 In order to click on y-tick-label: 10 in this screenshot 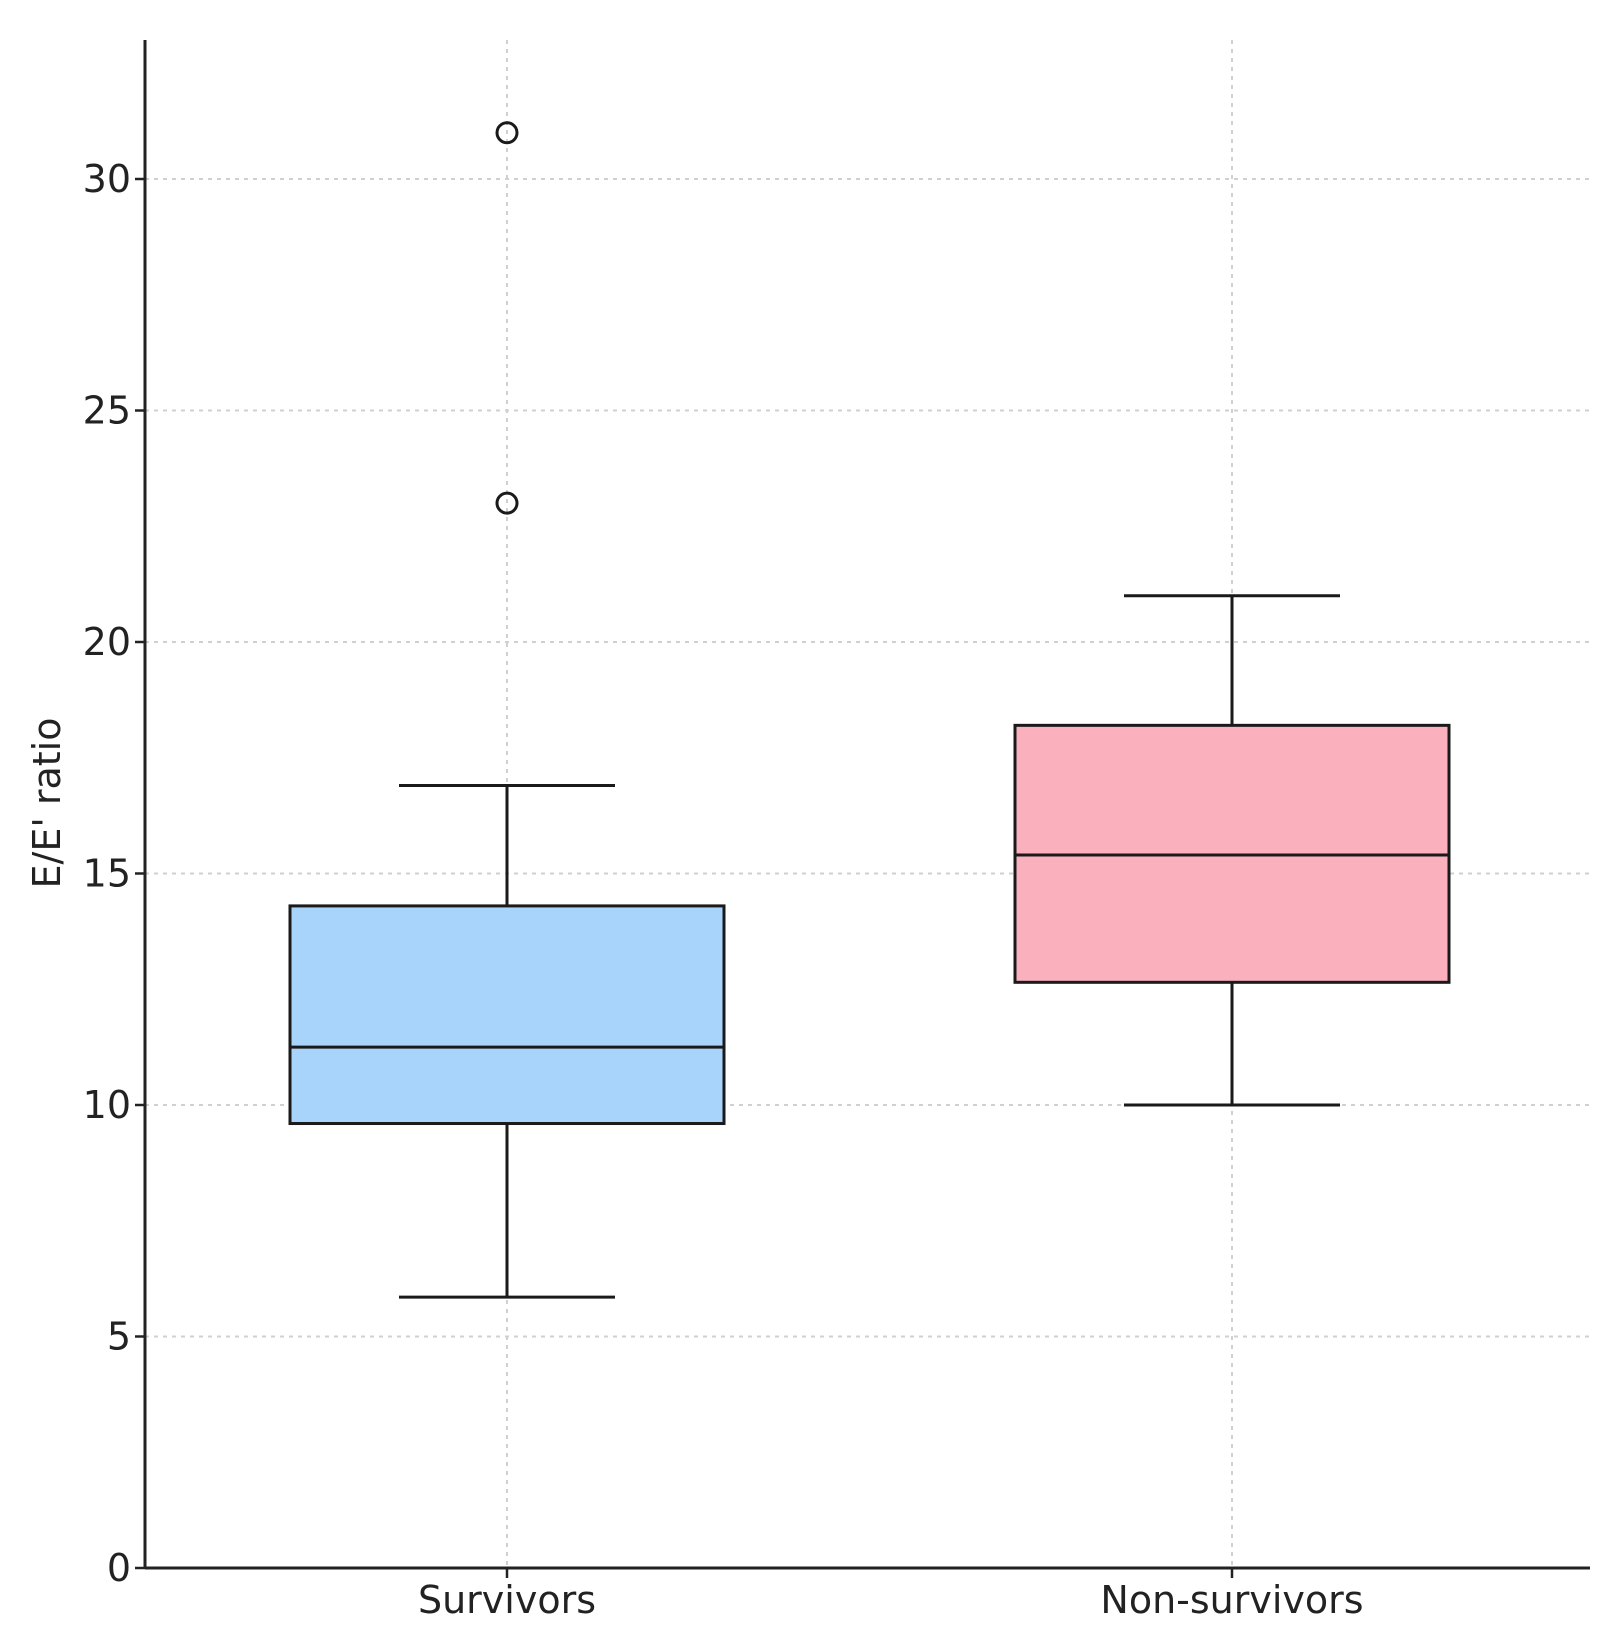, I will do `click(107, 1105)`.